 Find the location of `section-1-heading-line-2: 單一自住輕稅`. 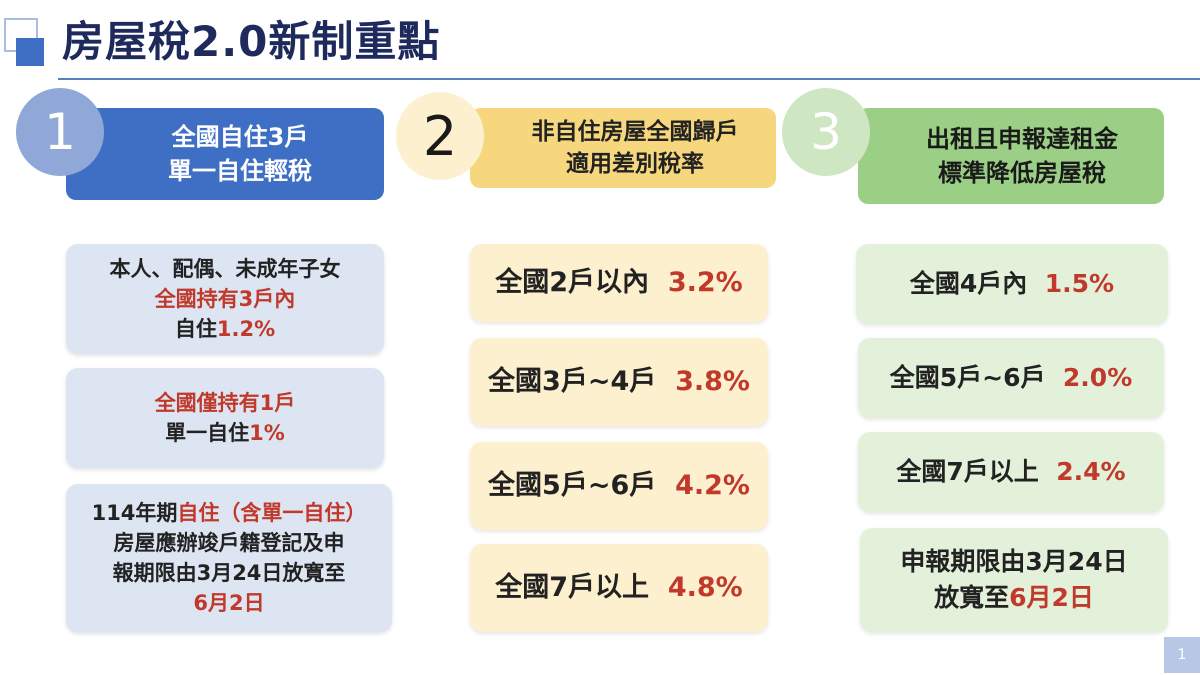

section-1-heading-line-2: 單一自住輕稅 is located at coordinates (240, 171).